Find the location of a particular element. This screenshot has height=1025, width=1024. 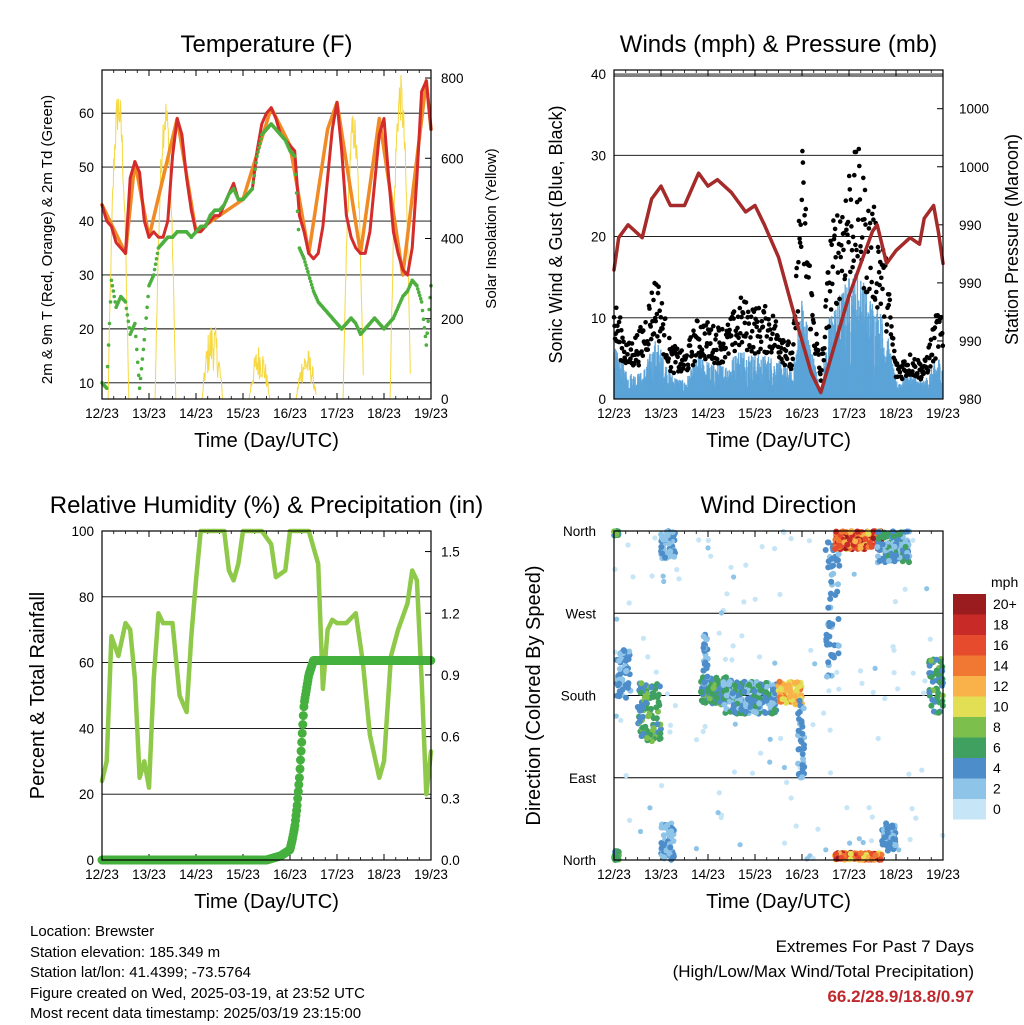

colorbar-label: 6 is located at coordinates (997, 748).